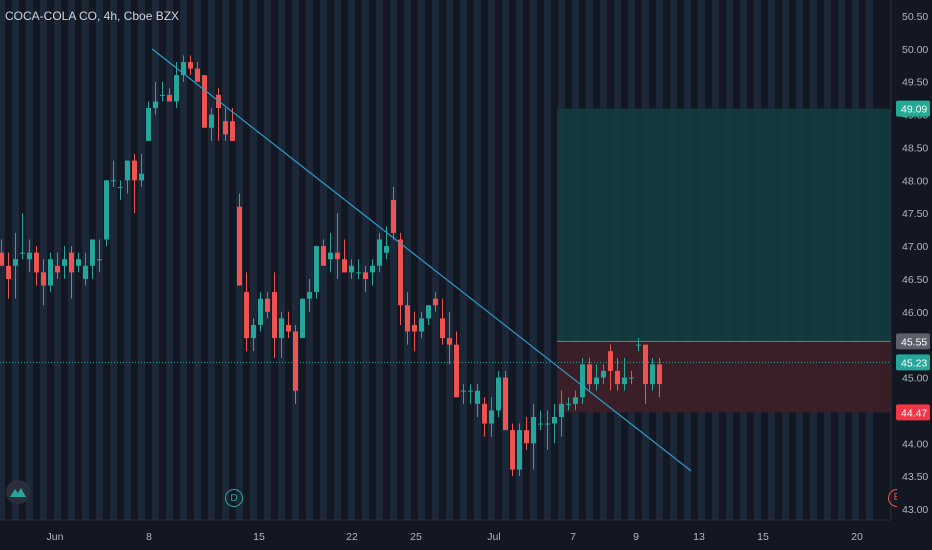 This screenshot has height=550, width=932. What do you see at coordinates (445, 535) in the screenshot?
I see `time-scale` at bounding box center [445, 535].